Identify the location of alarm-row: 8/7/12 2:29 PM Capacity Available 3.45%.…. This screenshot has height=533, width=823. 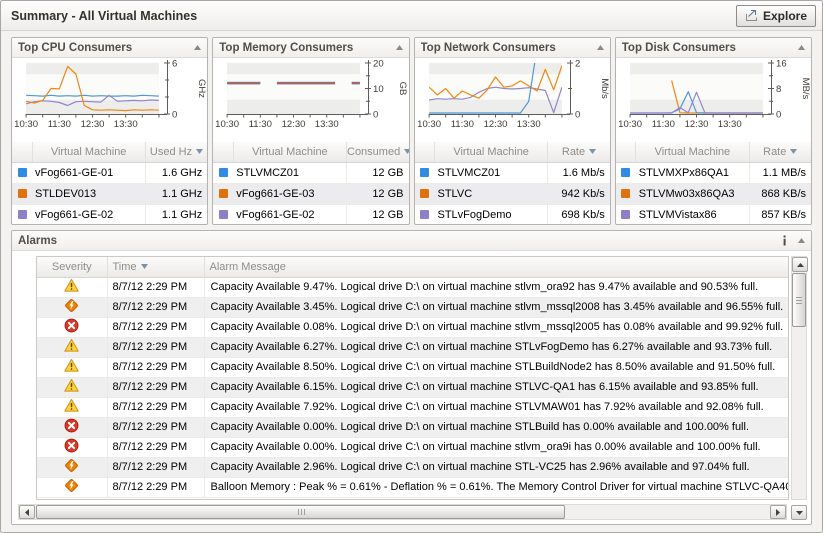
(412, 307).